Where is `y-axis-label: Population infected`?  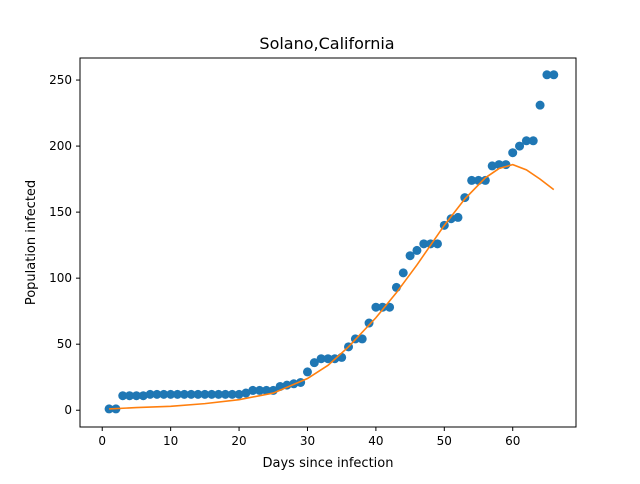 y-axis-label: Population infected is located at coordinates (31, 242).